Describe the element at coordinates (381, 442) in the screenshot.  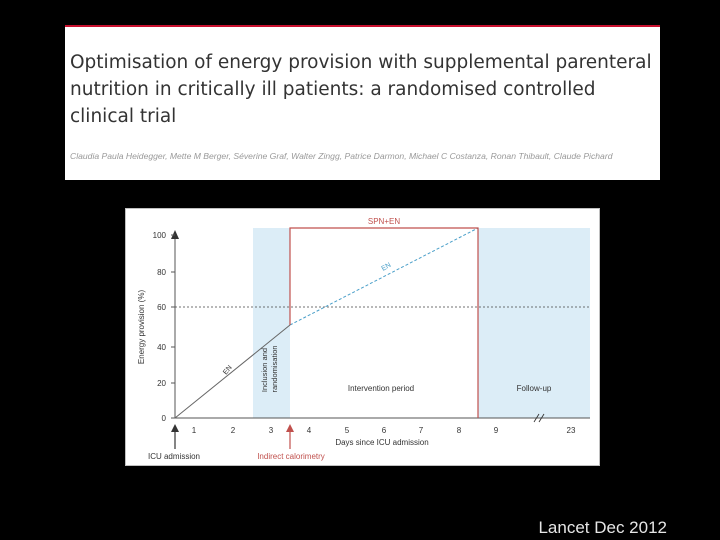
I see `x-axis-label: Days since ICU admission` at that location.